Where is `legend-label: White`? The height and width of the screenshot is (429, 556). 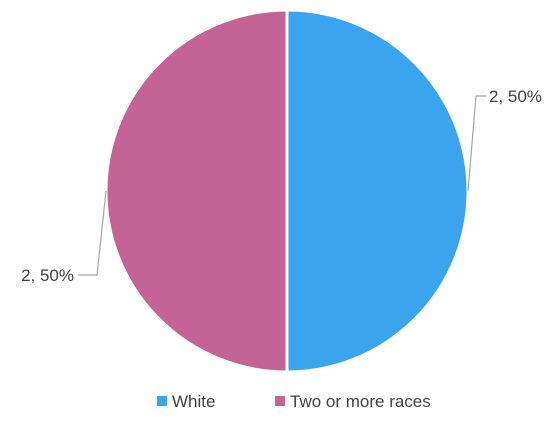
legend-label: White is located at coordinates (193, 401).